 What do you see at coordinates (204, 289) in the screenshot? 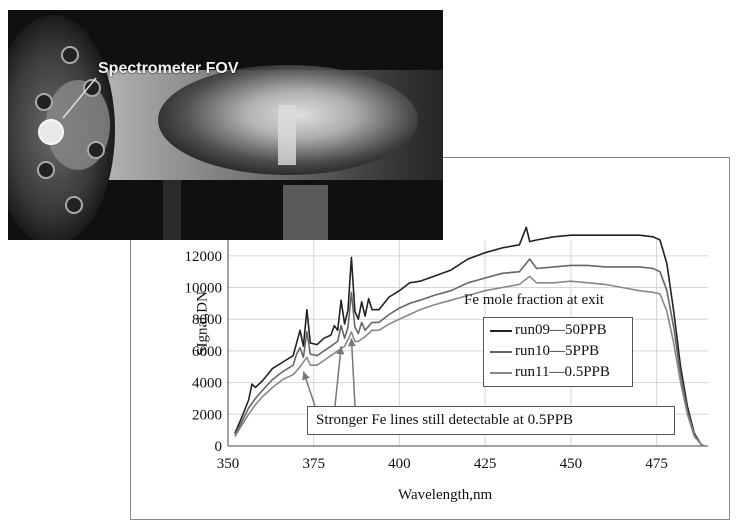
I see `y-tick-label: 10000` at bounding box center [204, 289].